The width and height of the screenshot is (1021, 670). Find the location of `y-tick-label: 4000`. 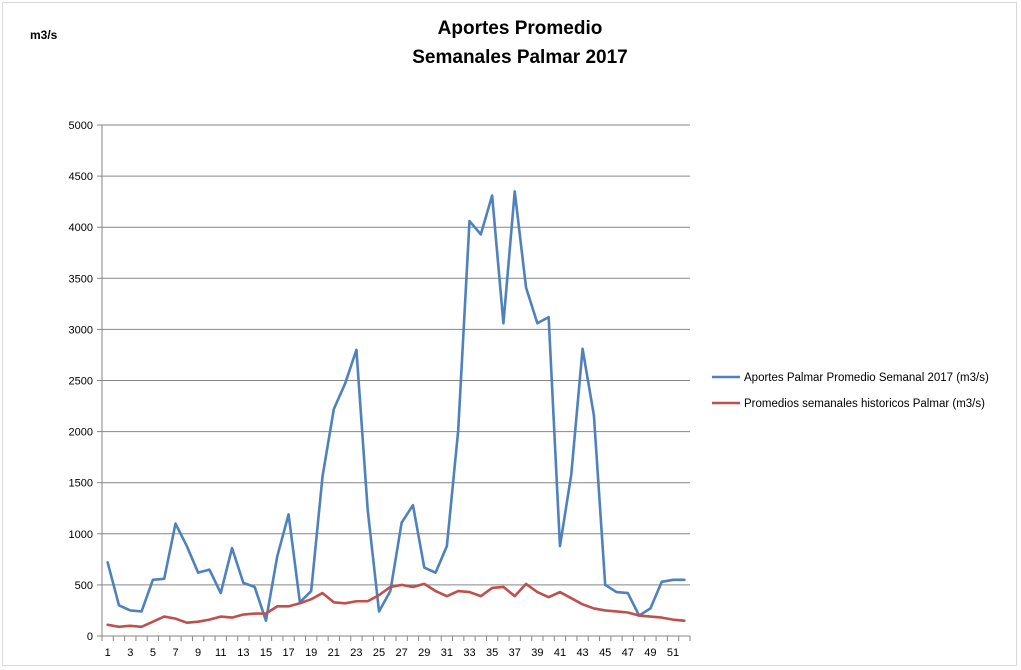

y-tick-label: 4000 is located at coordinates (81, 228).